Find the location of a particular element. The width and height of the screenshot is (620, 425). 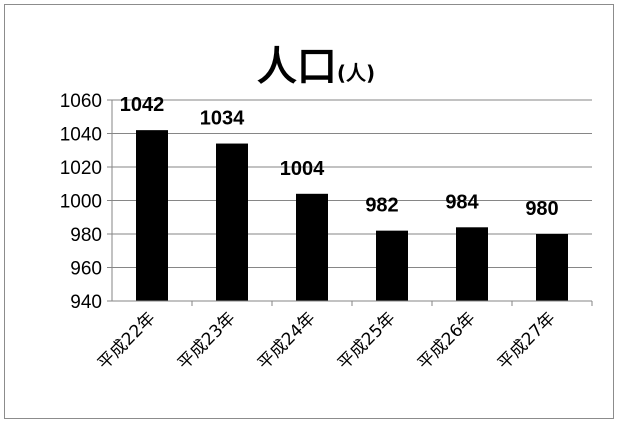

data-label: 1004 is located at coordinates (302, 169).